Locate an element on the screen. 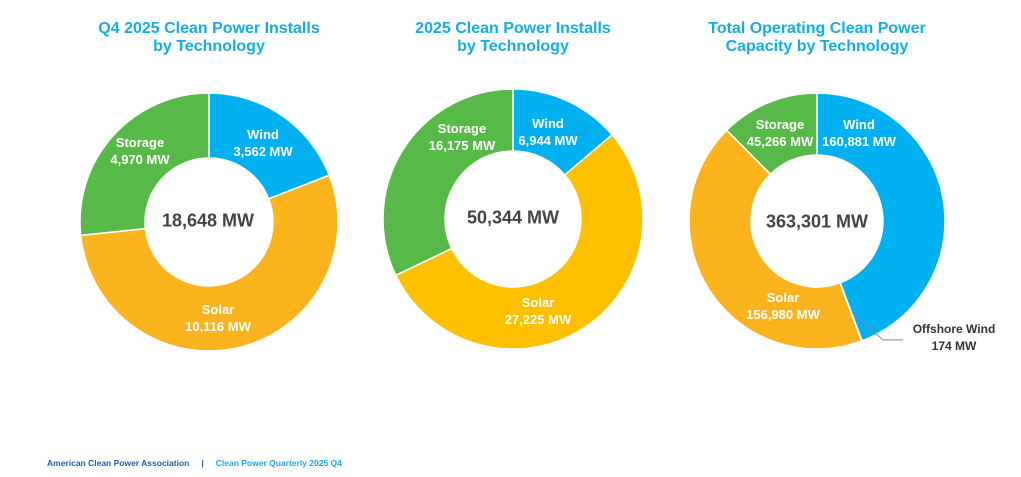 The image size is (1021, 477). chart1-slice-wind is located at coordinates (269, 146).